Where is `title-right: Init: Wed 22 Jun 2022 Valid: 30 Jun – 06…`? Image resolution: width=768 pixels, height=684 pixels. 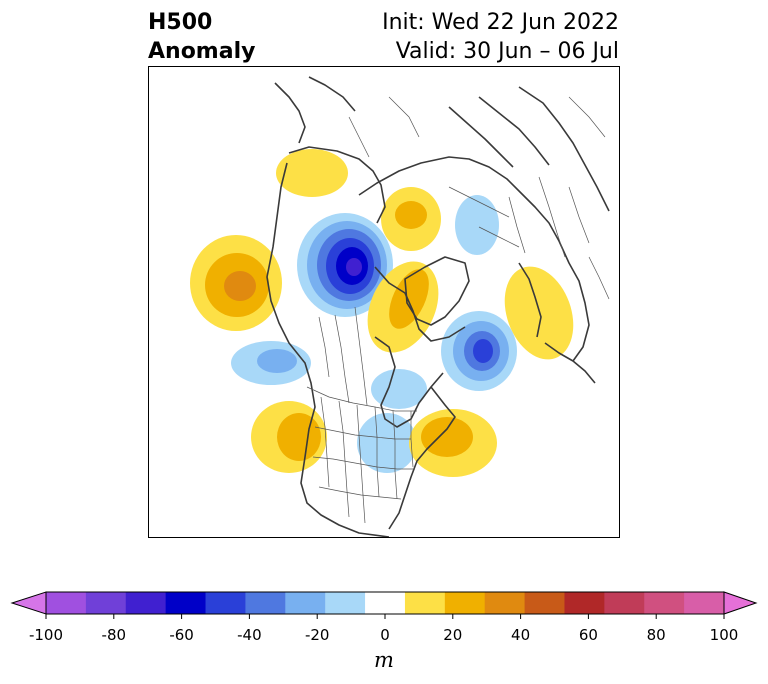 title-right: Init: Wed 22 Jun 2022 Valid: 30 Jun – 06… is located at coordinates (500, 37).